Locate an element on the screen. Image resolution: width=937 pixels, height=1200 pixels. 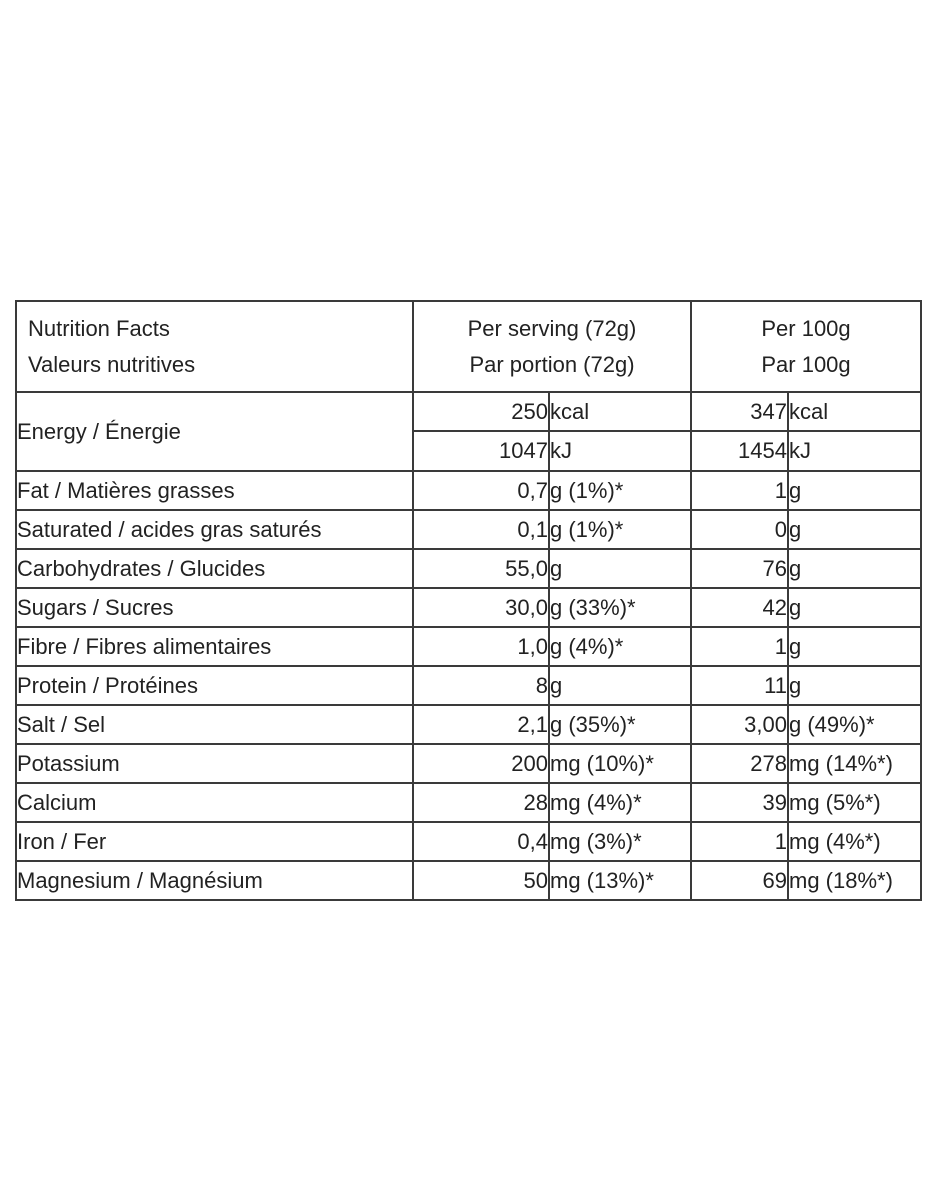
per100-value: 76 is located at coordinates (739, 568).